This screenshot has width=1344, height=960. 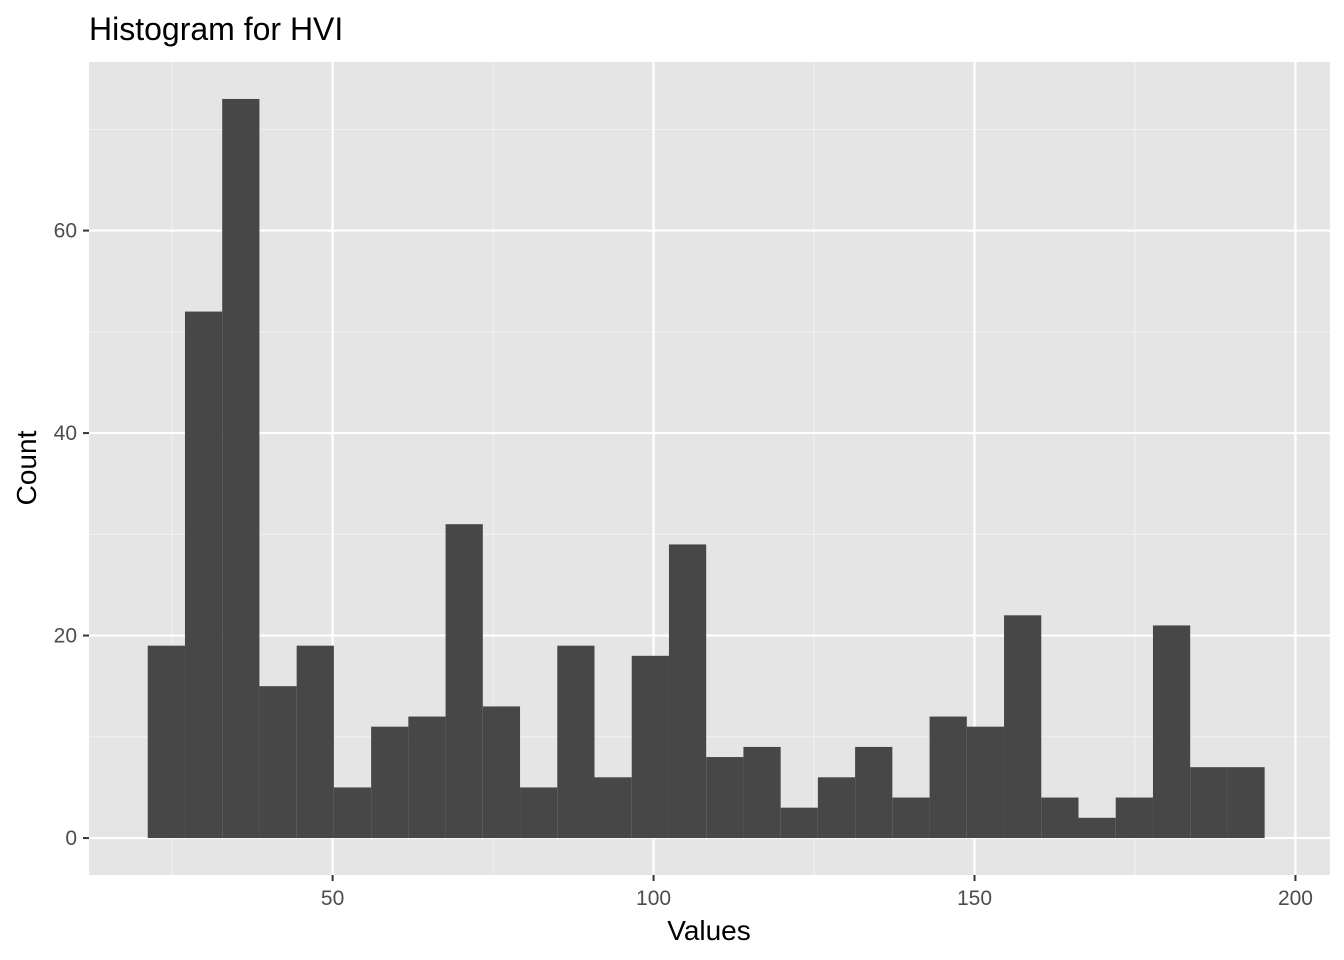 What do you see at coordinates (709, 930) in the screenshot?
I see `x-axis-label: Values` at bounding box center [709, 930].